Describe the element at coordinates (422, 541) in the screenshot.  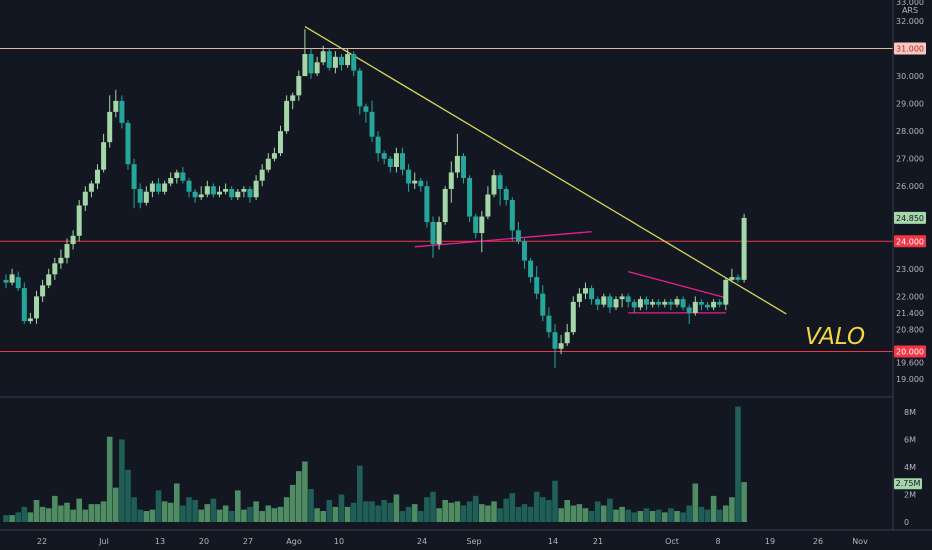
I see `time-tick-label: 24` at that location.